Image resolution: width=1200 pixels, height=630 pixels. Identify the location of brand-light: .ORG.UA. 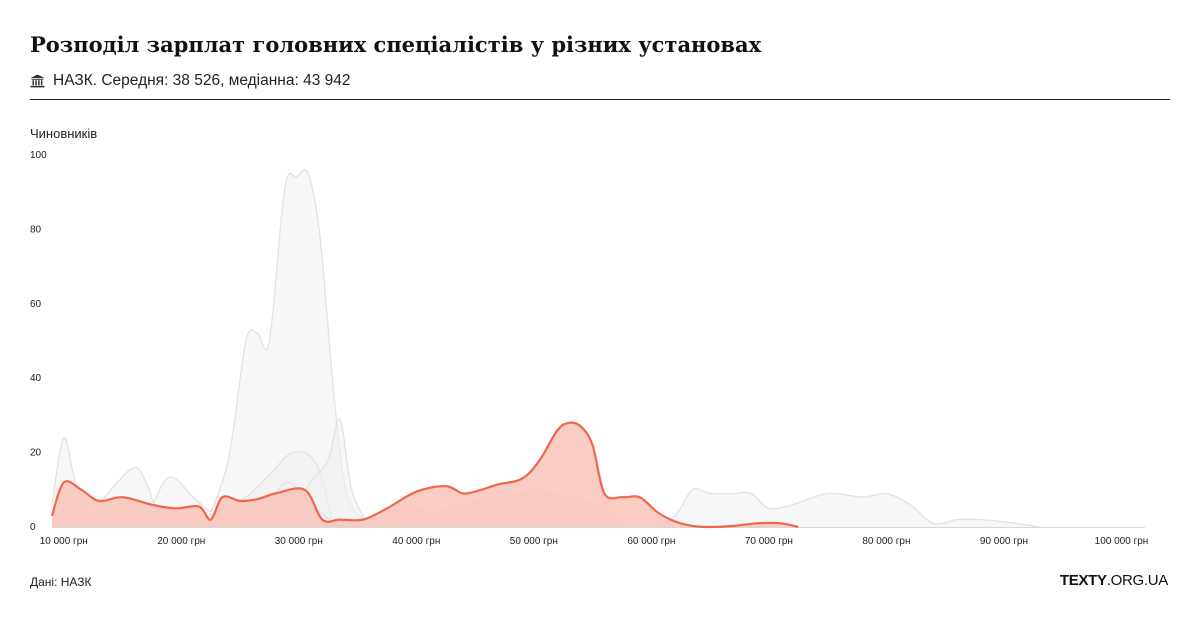
(1137, 580).